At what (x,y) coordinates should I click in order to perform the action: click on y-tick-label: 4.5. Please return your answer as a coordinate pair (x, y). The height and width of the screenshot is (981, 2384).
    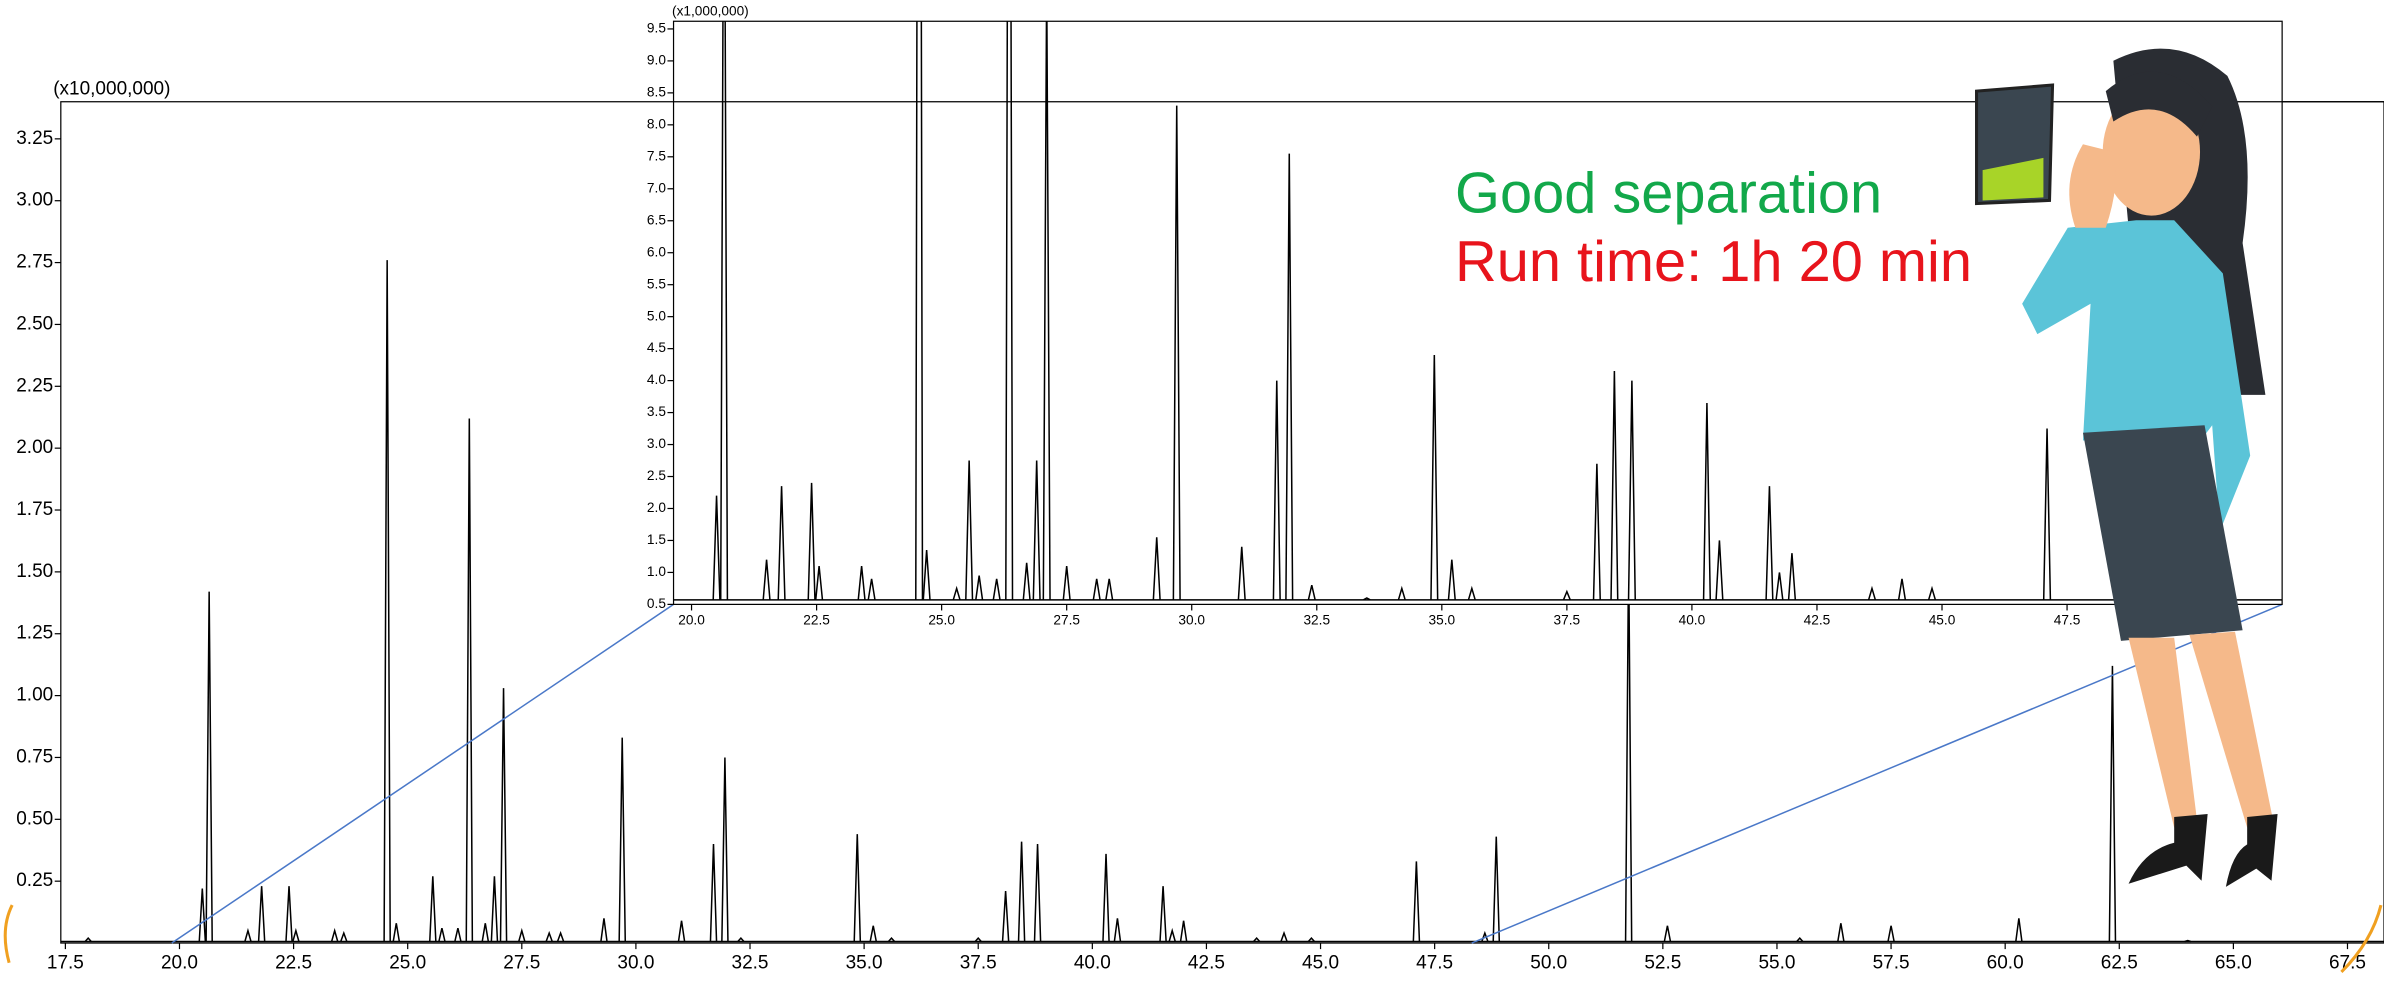
    Looking at the image, I should click on (656, 347).